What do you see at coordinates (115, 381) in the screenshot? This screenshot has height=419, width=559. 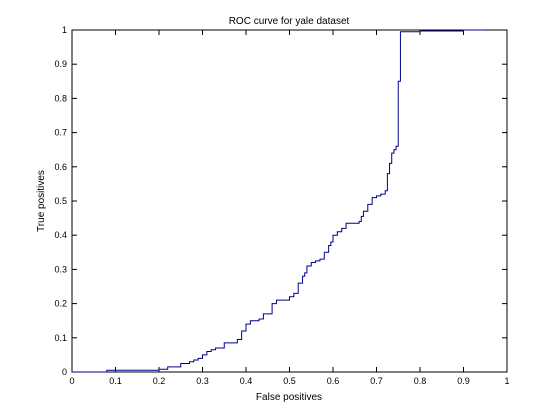 I see `x-tick-label: 0.1` at bounding box center [115, 381].